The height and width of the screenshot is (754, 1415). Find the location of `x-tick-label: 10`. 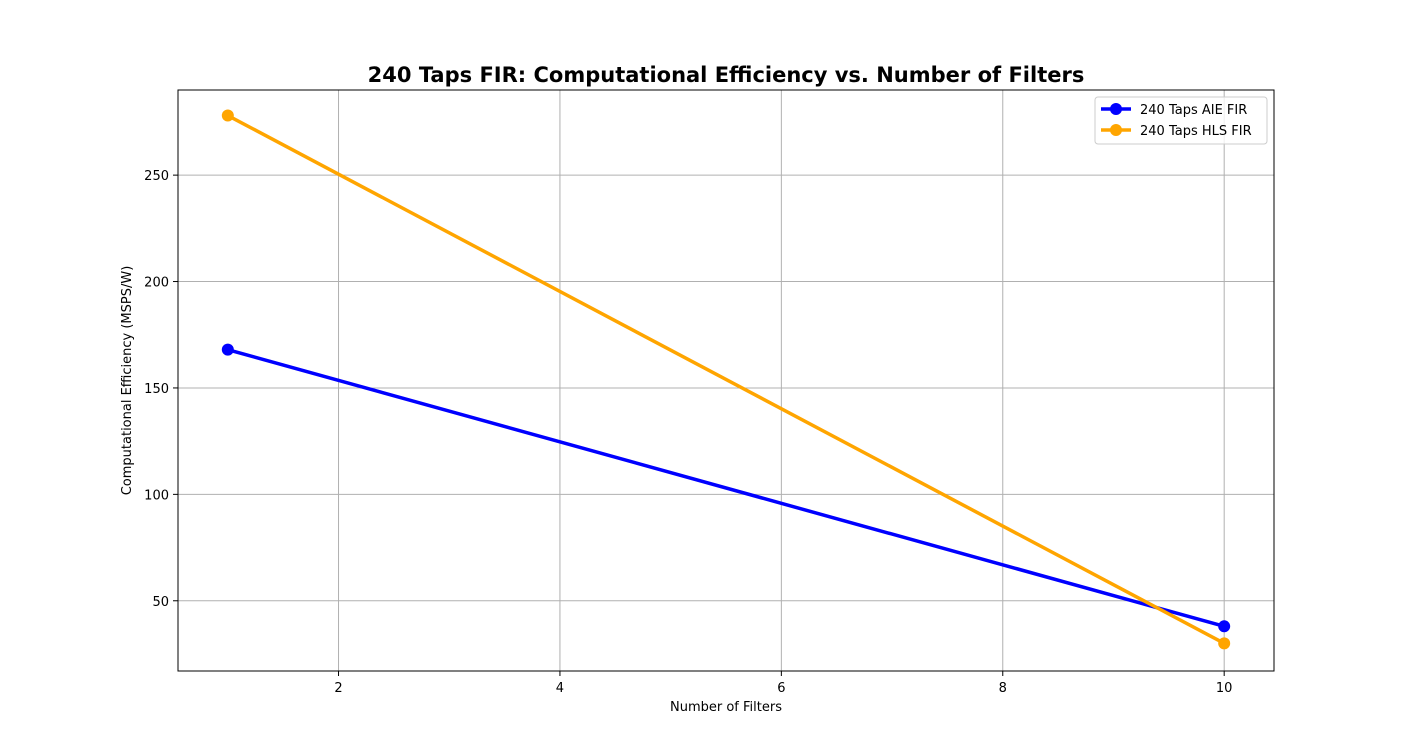

x-tick-label: 10 is located at coordinates (1224, 688).